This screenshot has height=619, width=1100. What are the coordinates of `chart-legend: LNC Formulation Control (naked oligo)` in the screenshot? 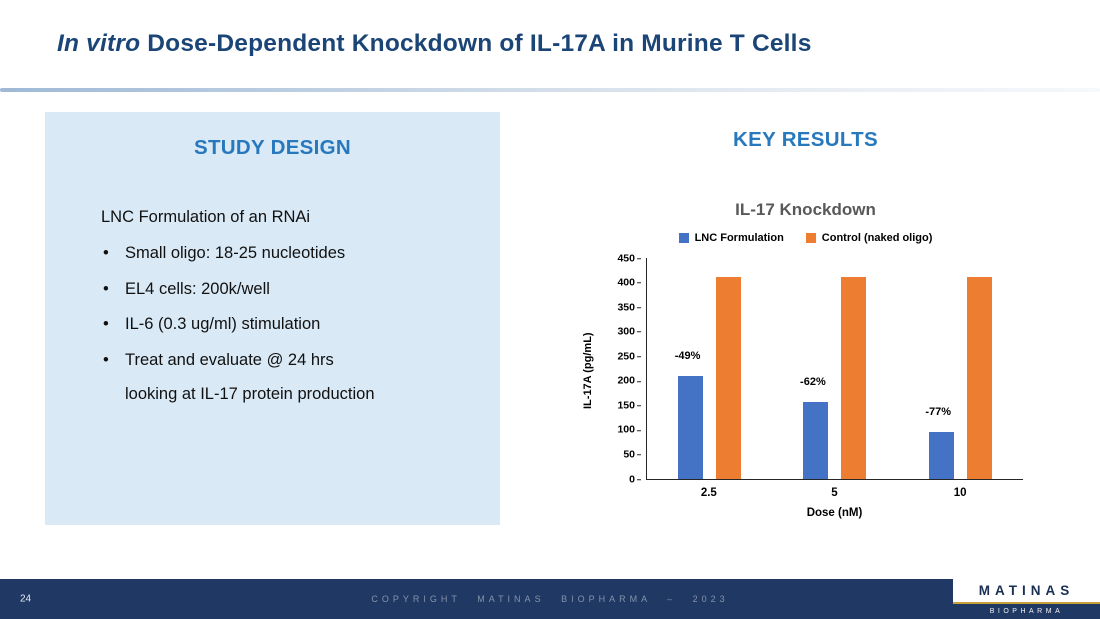 It's located at (805, 238).